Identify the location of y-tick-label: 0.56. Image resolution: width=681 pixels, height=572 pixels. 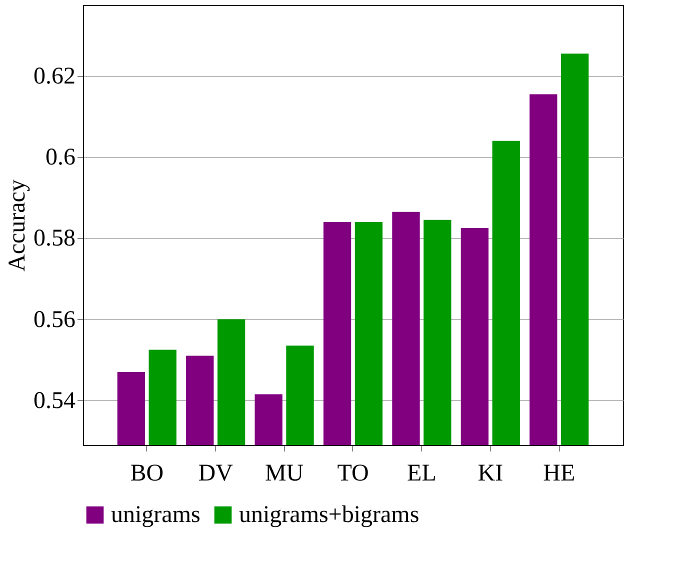
(55, 319).